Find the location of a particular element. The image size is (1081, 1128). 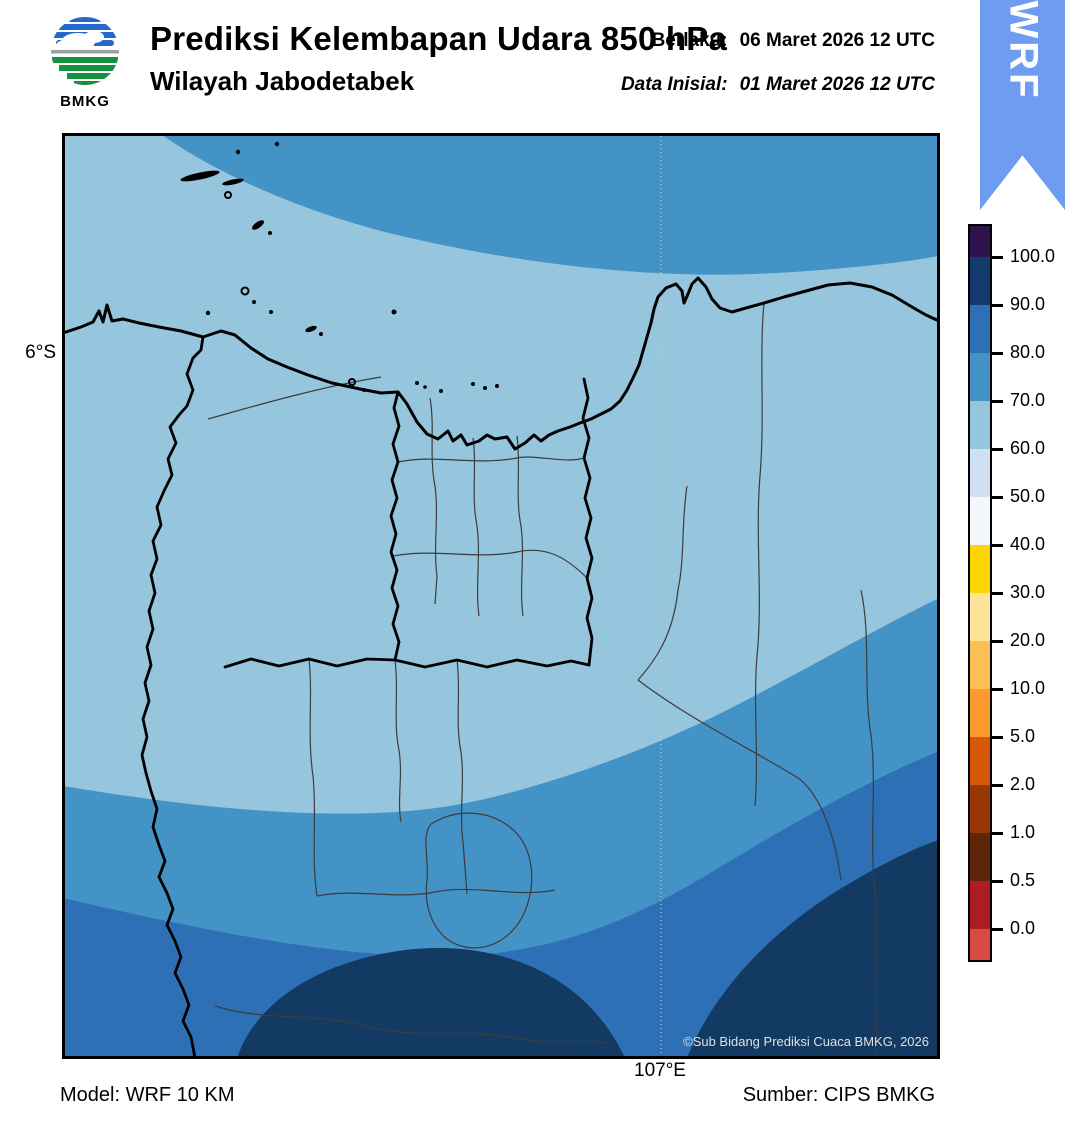

coastline is located at coordinates (501, 363).